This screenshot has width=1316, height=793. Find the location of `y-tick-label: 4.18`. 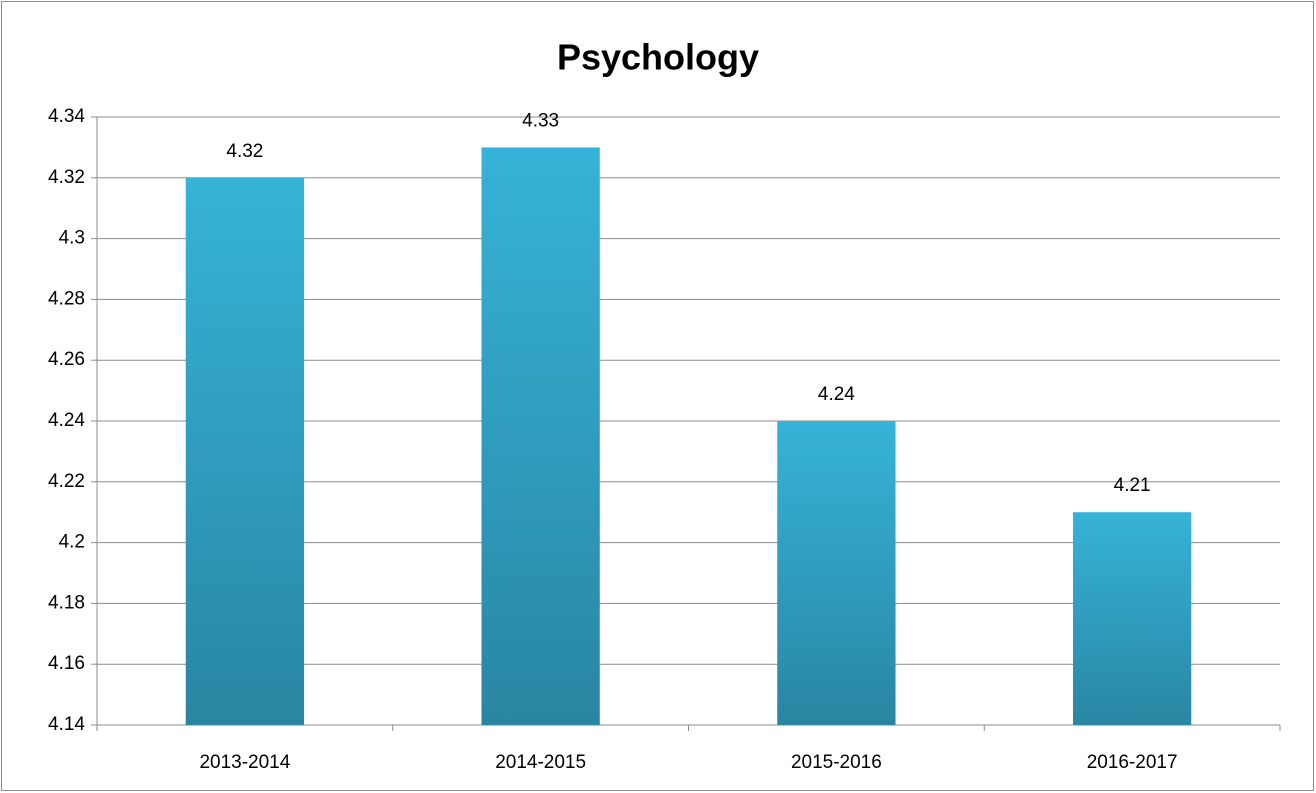

y-tick-label: 4.18 is located at coordinates (66, 602).